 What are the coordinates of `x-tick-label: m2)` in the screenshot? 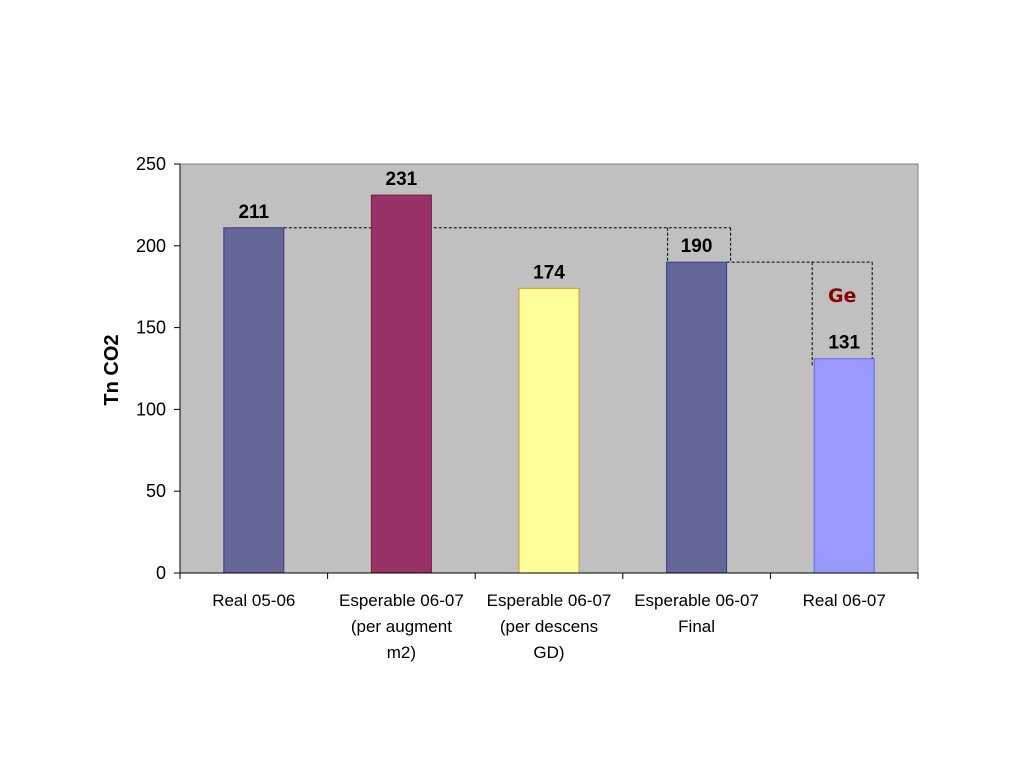 It's located at (401, 652).